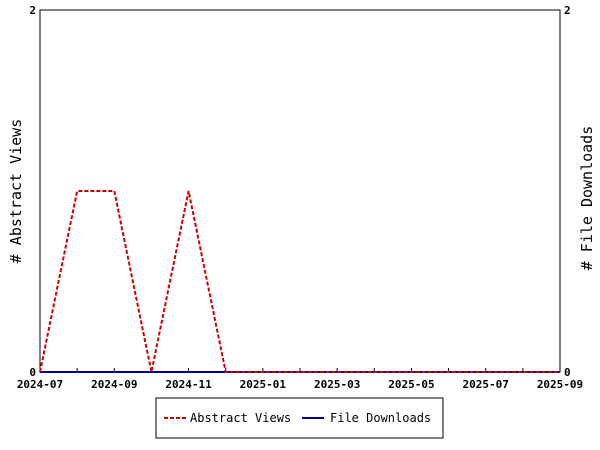 This screenshot has width=600, height=450. What do you see at coordinates (188, 384) in the screenshot?
I see `x-tick-label-2024-11: 2024-11` at bounding box center [188, 384].